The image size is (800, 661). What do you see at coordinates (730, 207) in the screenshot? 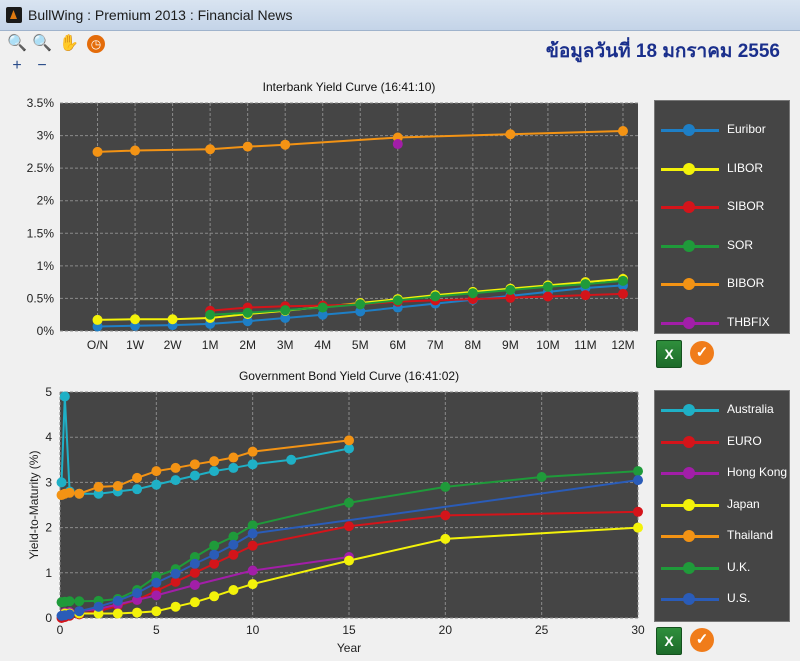
I see `legend-item-sibor: SIBOR` at bounding box center [730, 207].